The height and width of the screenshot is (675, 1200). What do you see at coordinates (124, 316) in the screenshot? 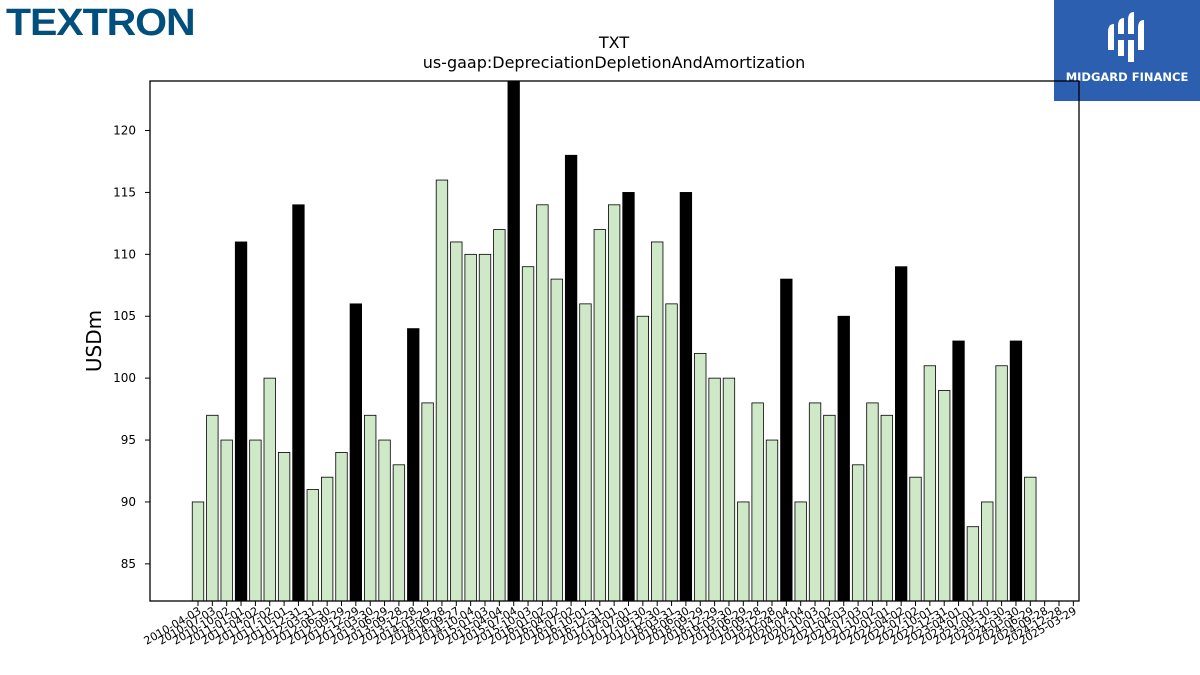
I see `y-tick-label: 105` at bounding box center [124, 316].